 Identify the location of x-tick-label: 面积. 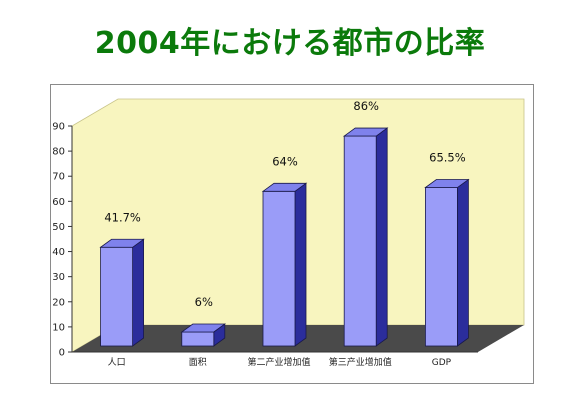
(198, 362).